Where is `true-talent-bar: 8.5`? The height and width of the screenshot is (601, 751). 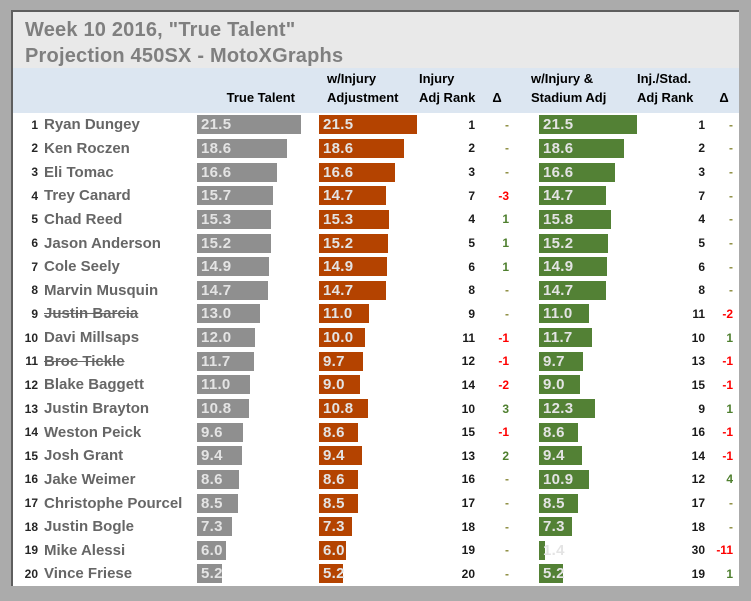
true-talent-bar: 8.5 is located at coordinates (249, 503).